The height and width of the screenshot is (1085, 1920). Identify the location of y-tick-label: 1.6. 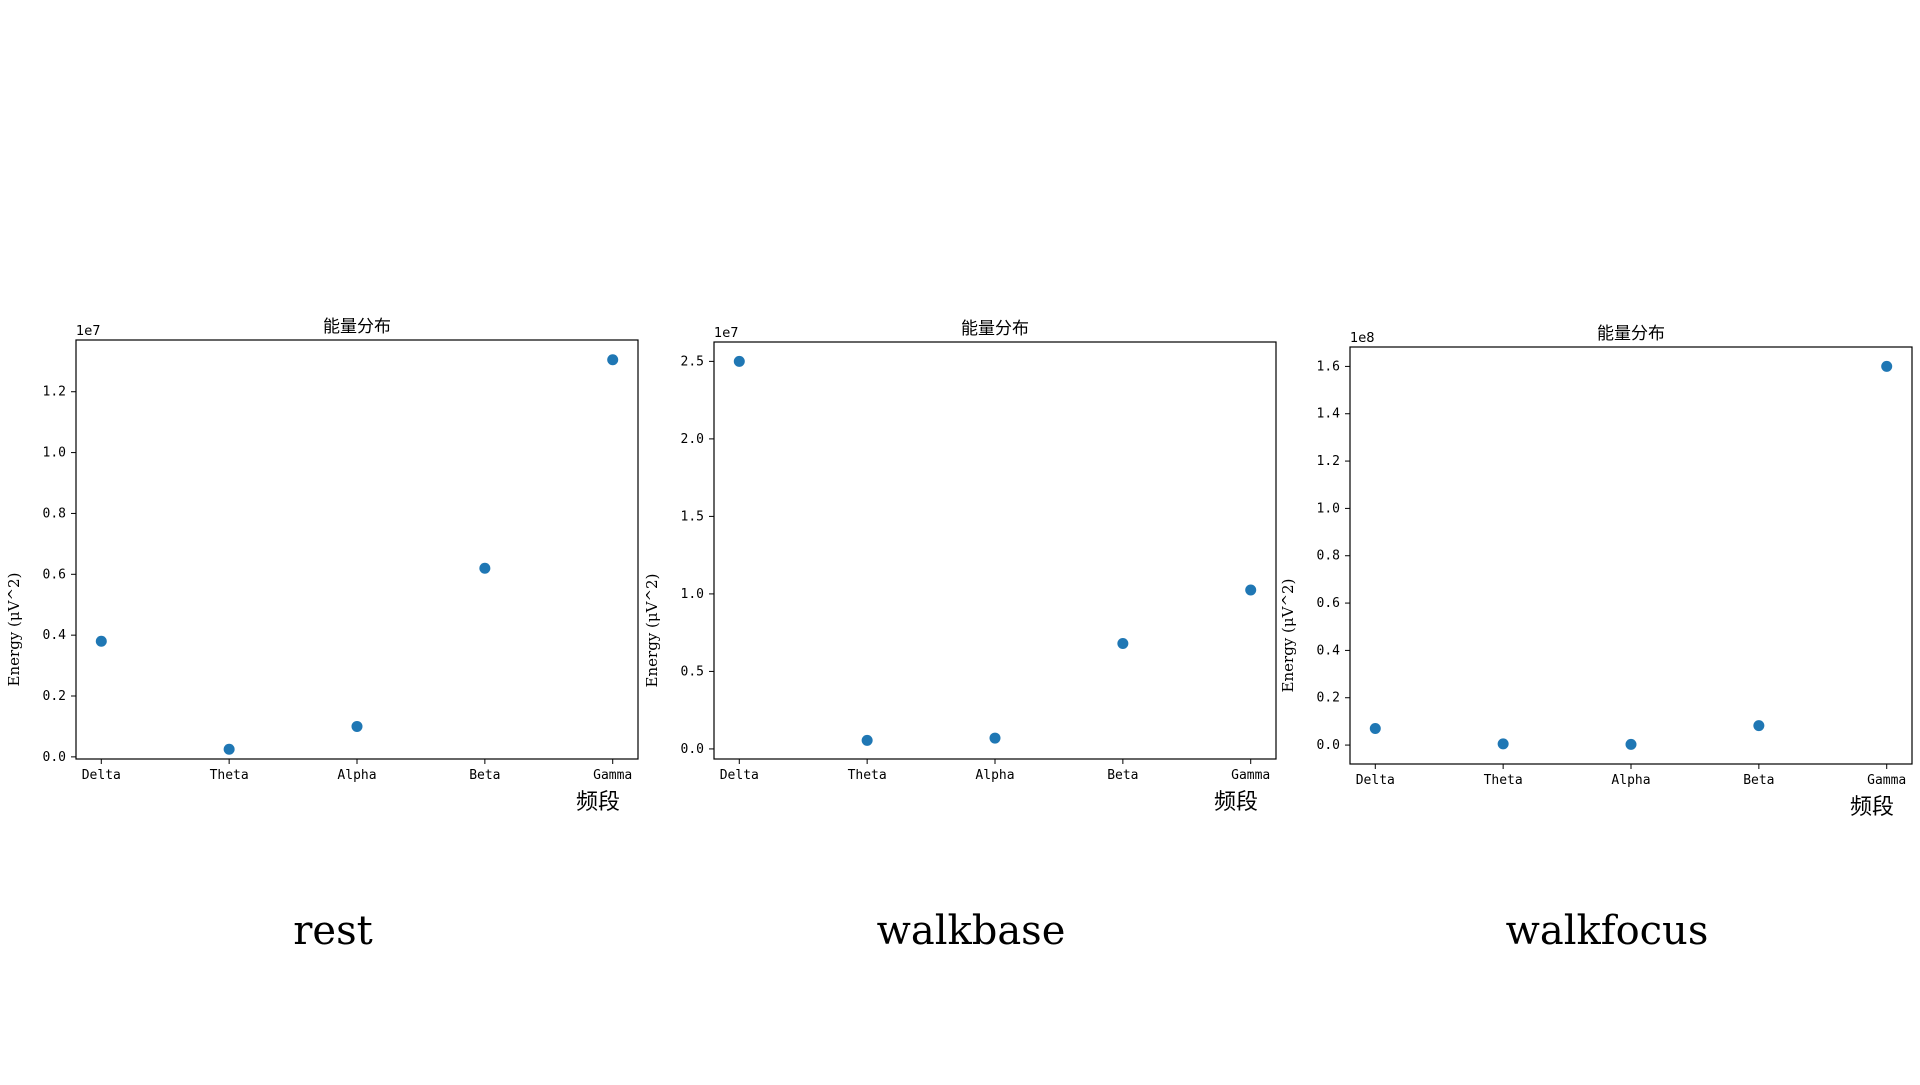
(1328, 366).